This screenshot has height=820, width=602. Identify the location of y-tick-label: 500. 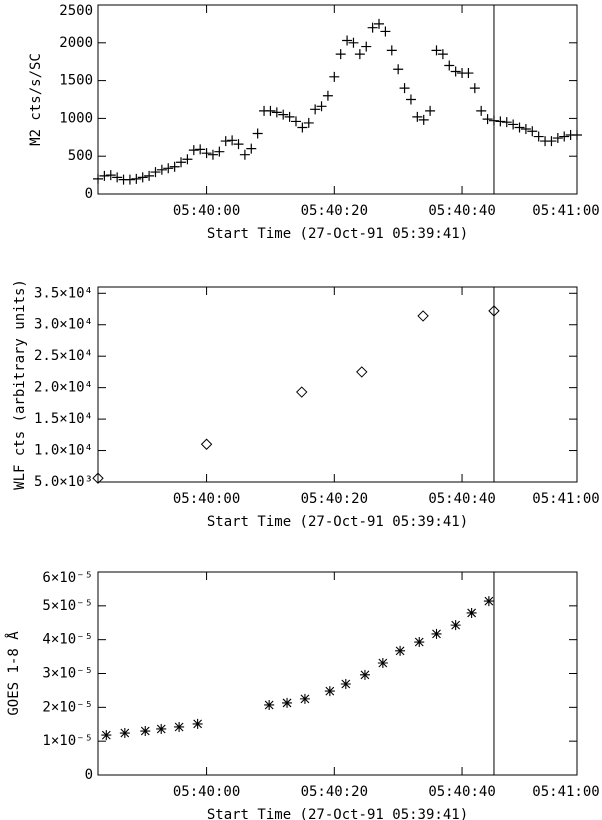
(80, 156).